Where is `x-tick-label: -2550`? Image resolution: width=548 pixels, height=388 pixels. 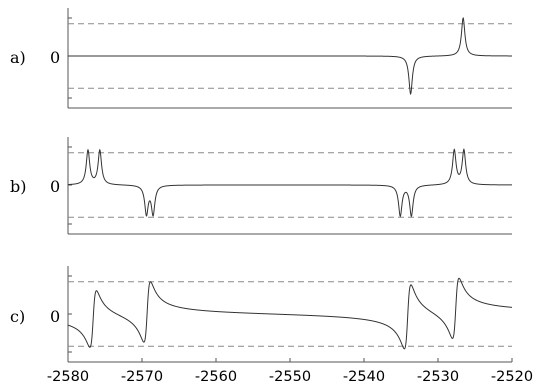
x-tick-label: -2550 is located at coordinates (290, 377).